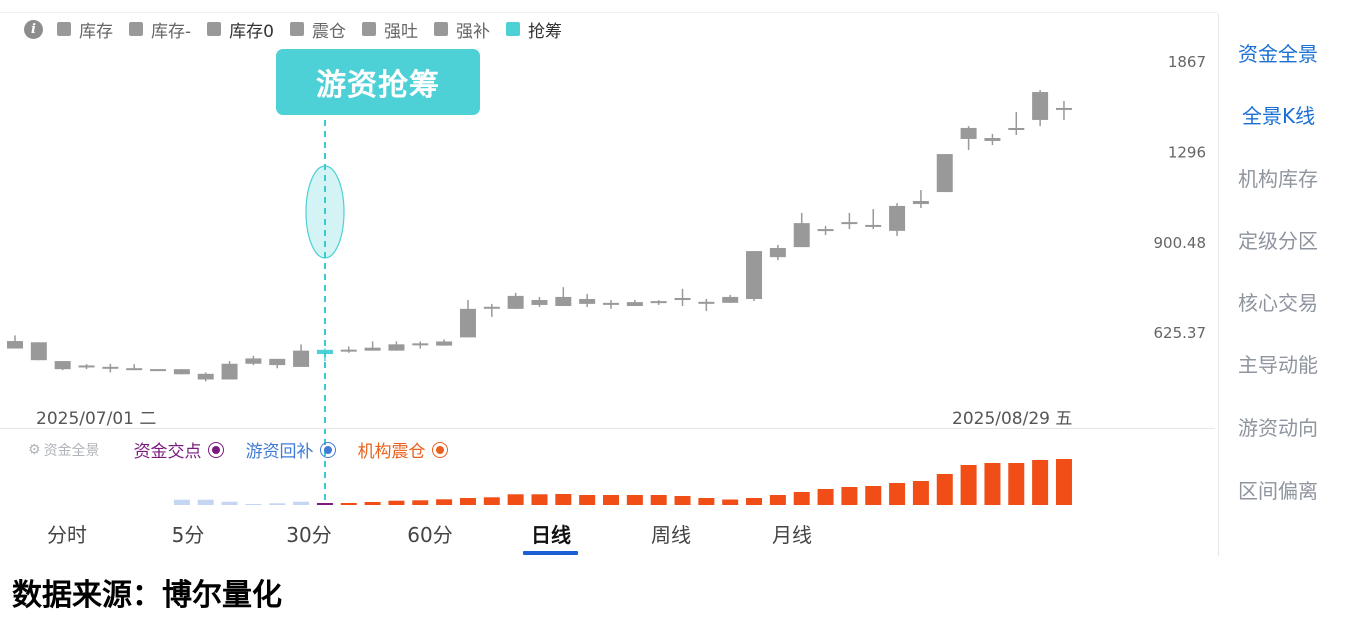  Describe the element at coordinates (33, 29) in the screenshot. I see `info-icon: i` at that location.